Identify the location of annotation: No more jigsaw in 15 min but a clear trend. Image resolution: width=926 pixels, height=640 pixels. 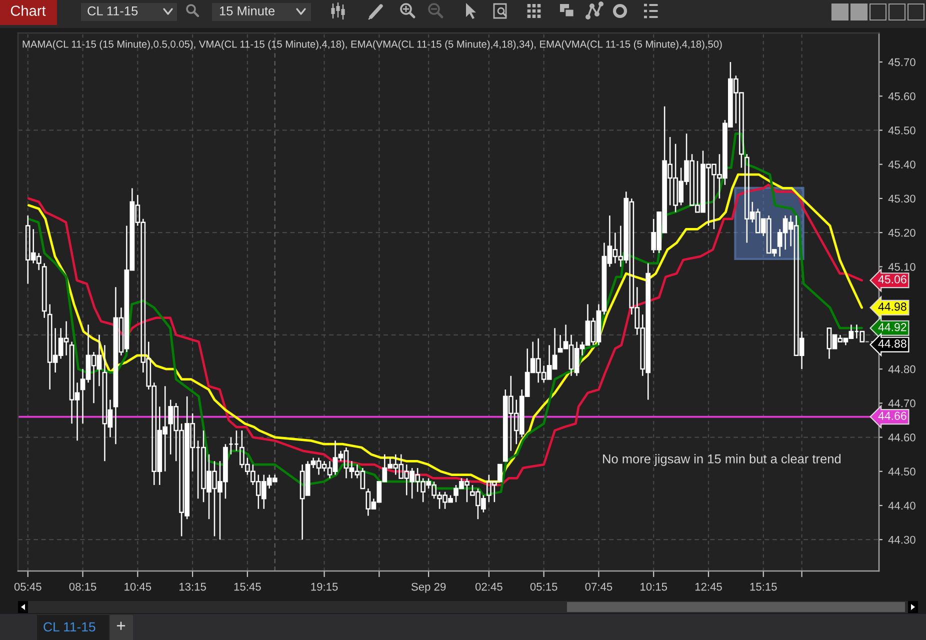
(722, 460).